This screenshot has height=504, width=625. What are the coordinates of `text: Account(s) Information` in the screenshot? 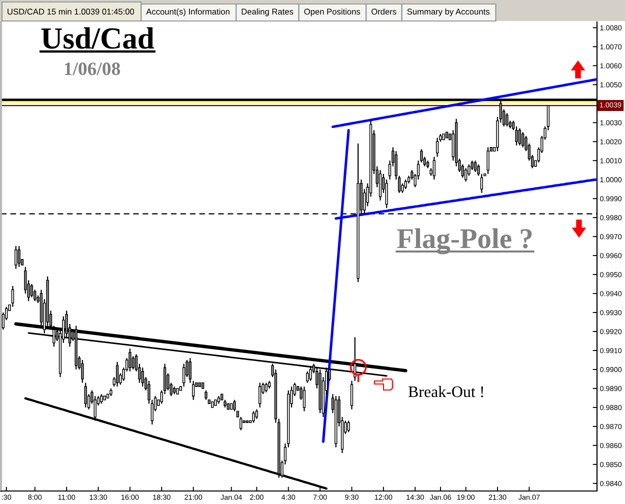 It's located at (188, 12).